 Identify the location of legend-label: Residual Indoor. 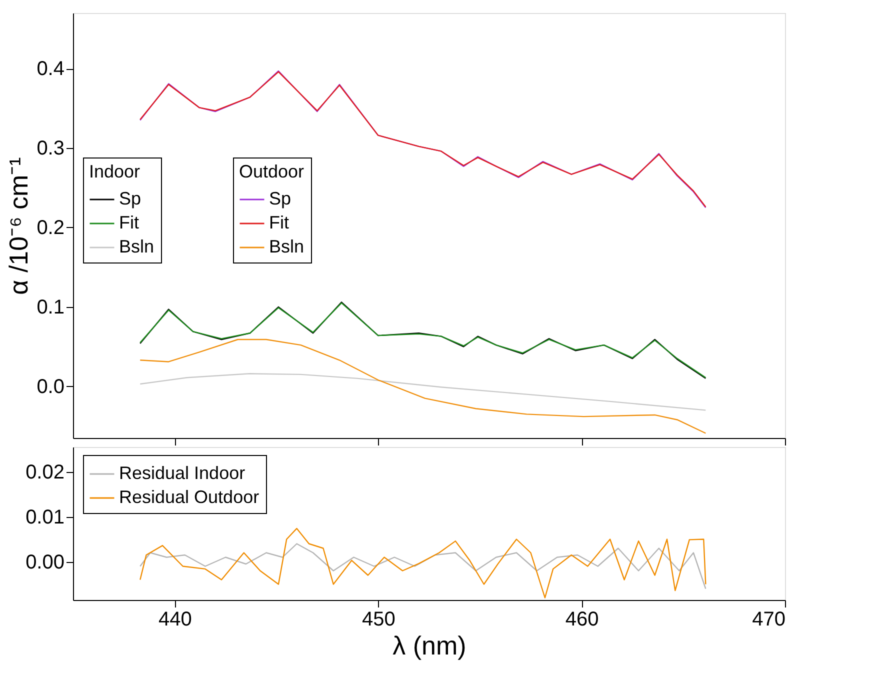
(182, 473).